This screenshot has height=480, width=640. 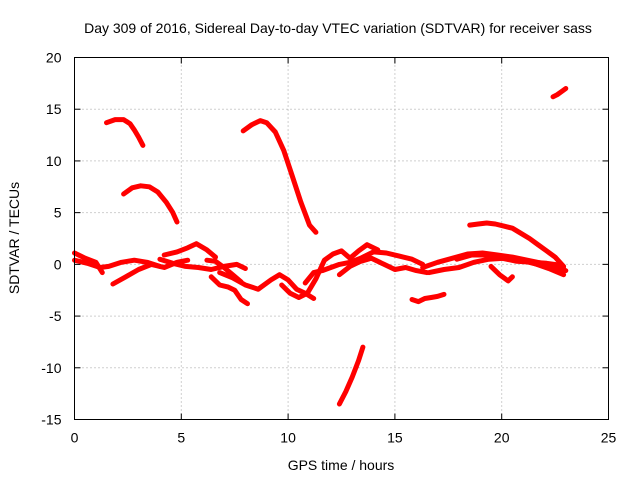 What do you see at coordinates (75, 438) in the screenshot?
I see `x-tick-label: 0` at bounding box center [75, 438].